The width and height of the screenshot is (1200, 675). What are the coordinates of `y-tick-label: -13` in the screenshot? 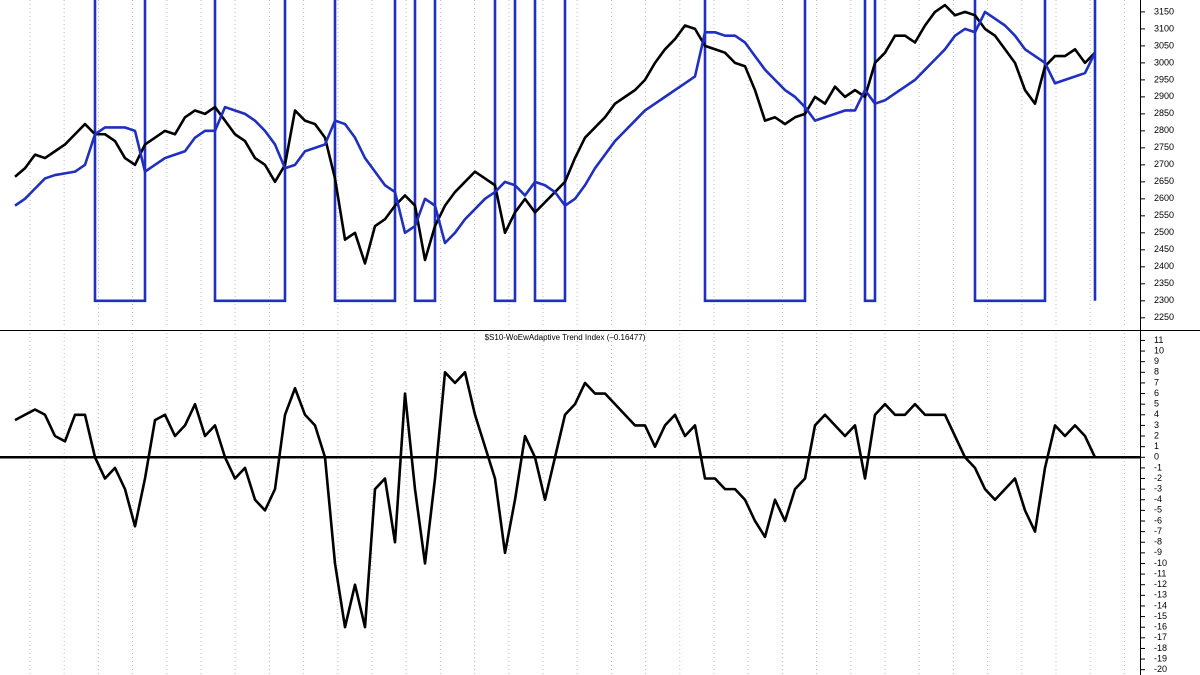 It's located at (1160, 595).